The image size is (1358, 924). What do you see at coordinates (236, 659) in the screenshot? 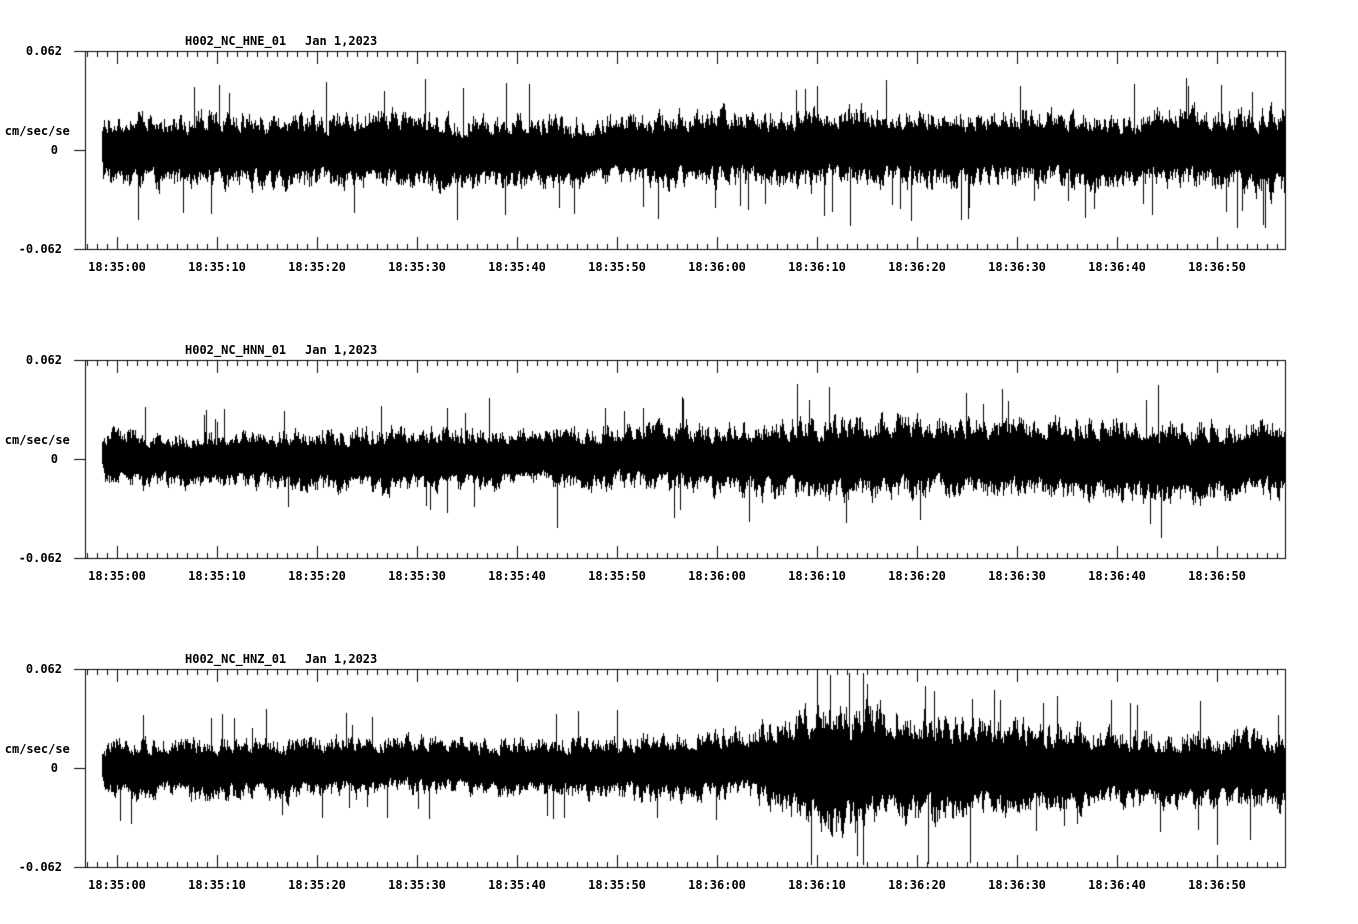
I see `panel-title: H002_NC_HNZ_01` at bounding box center [236, 659].